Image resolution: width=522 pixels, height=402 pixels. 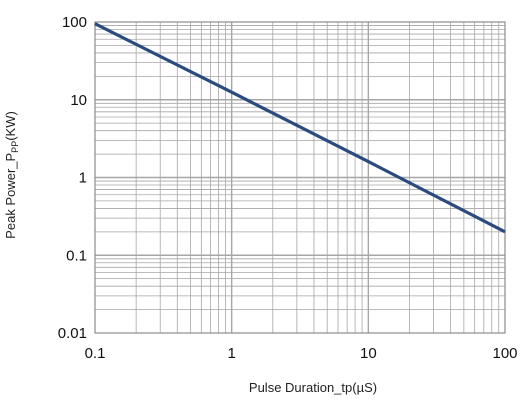 I want to click on y-tick-label: 100, so click(x=74, y=22).